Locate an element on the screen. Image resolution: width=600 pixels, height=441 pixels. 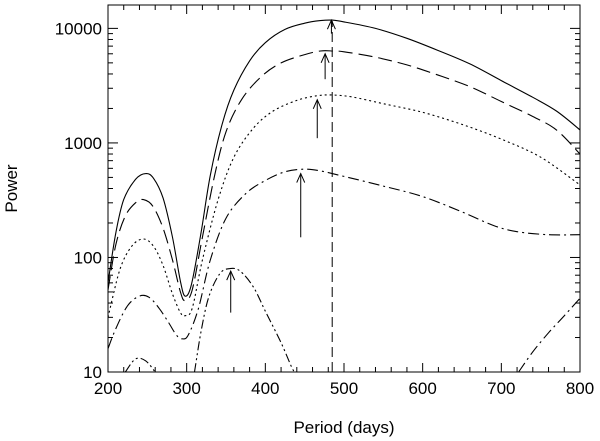
y-tick-label: 1000 is located at coordinates (83, 143).